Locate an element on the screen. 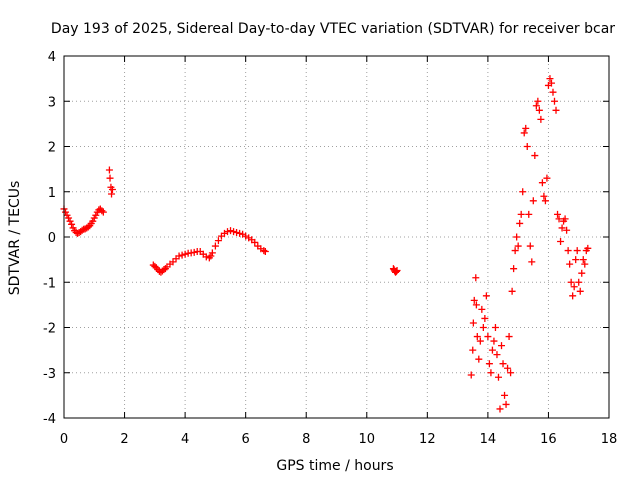 The width and height of the screenshot is (640, 480). y-tick-label-4: 0 is located at coordinates (52, 238).